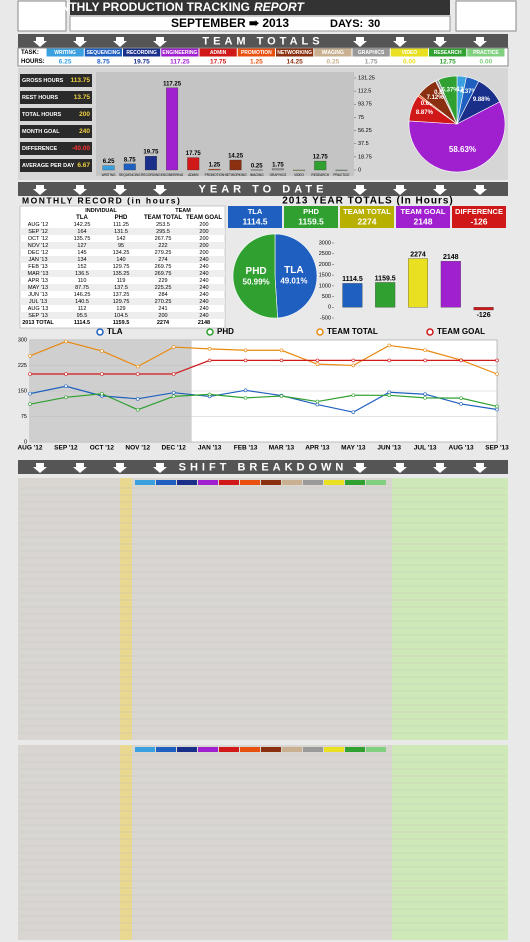 Image resolution: width=530 pixels, height=942 pixels. Describe the element at coordinates (236, 157) in the screenshot. I see `bar-value-label: 14.25` at that location.